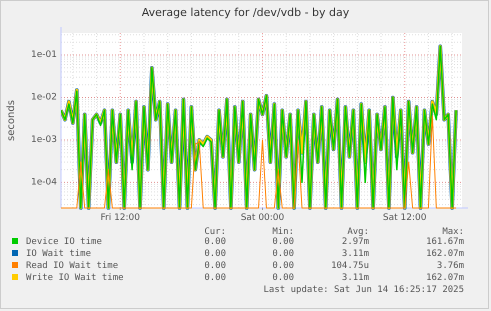  What do you see at coordinates (450, 266) in the screenshot?
I see `text: 3.76m` at bounding box center [450, 266].